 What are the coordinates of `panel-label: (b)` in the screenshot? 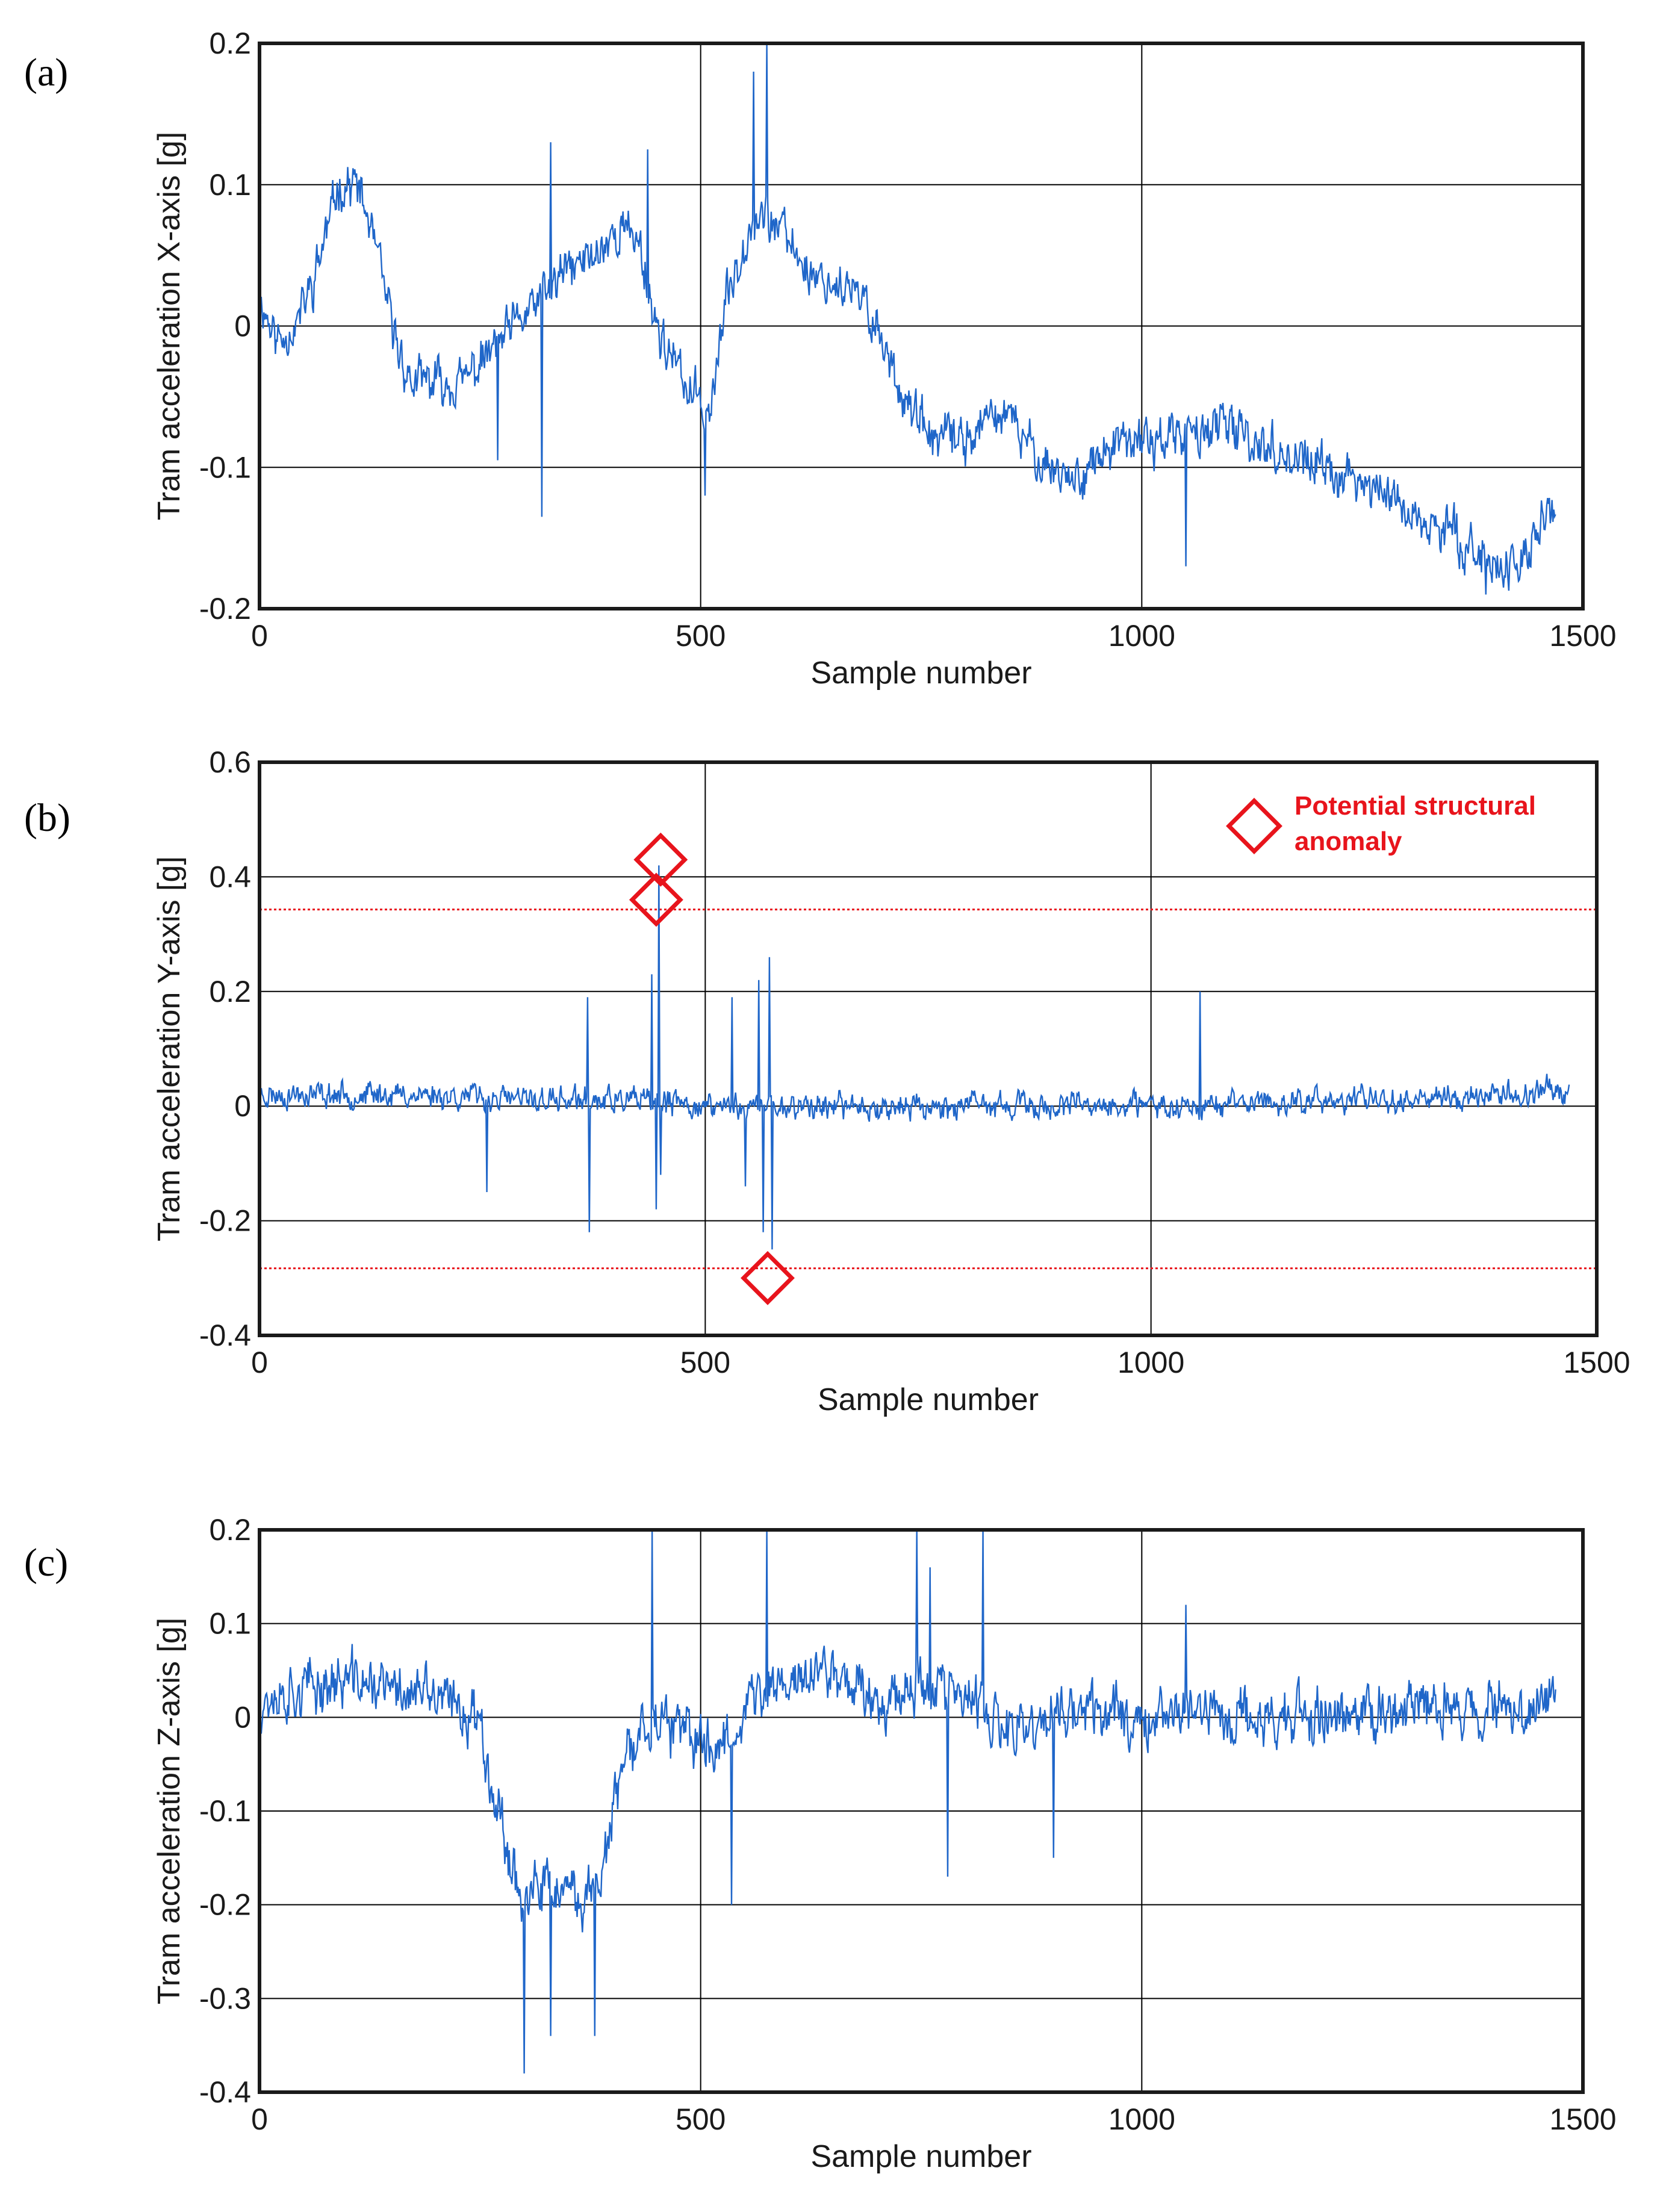 It's located at (47, 818).